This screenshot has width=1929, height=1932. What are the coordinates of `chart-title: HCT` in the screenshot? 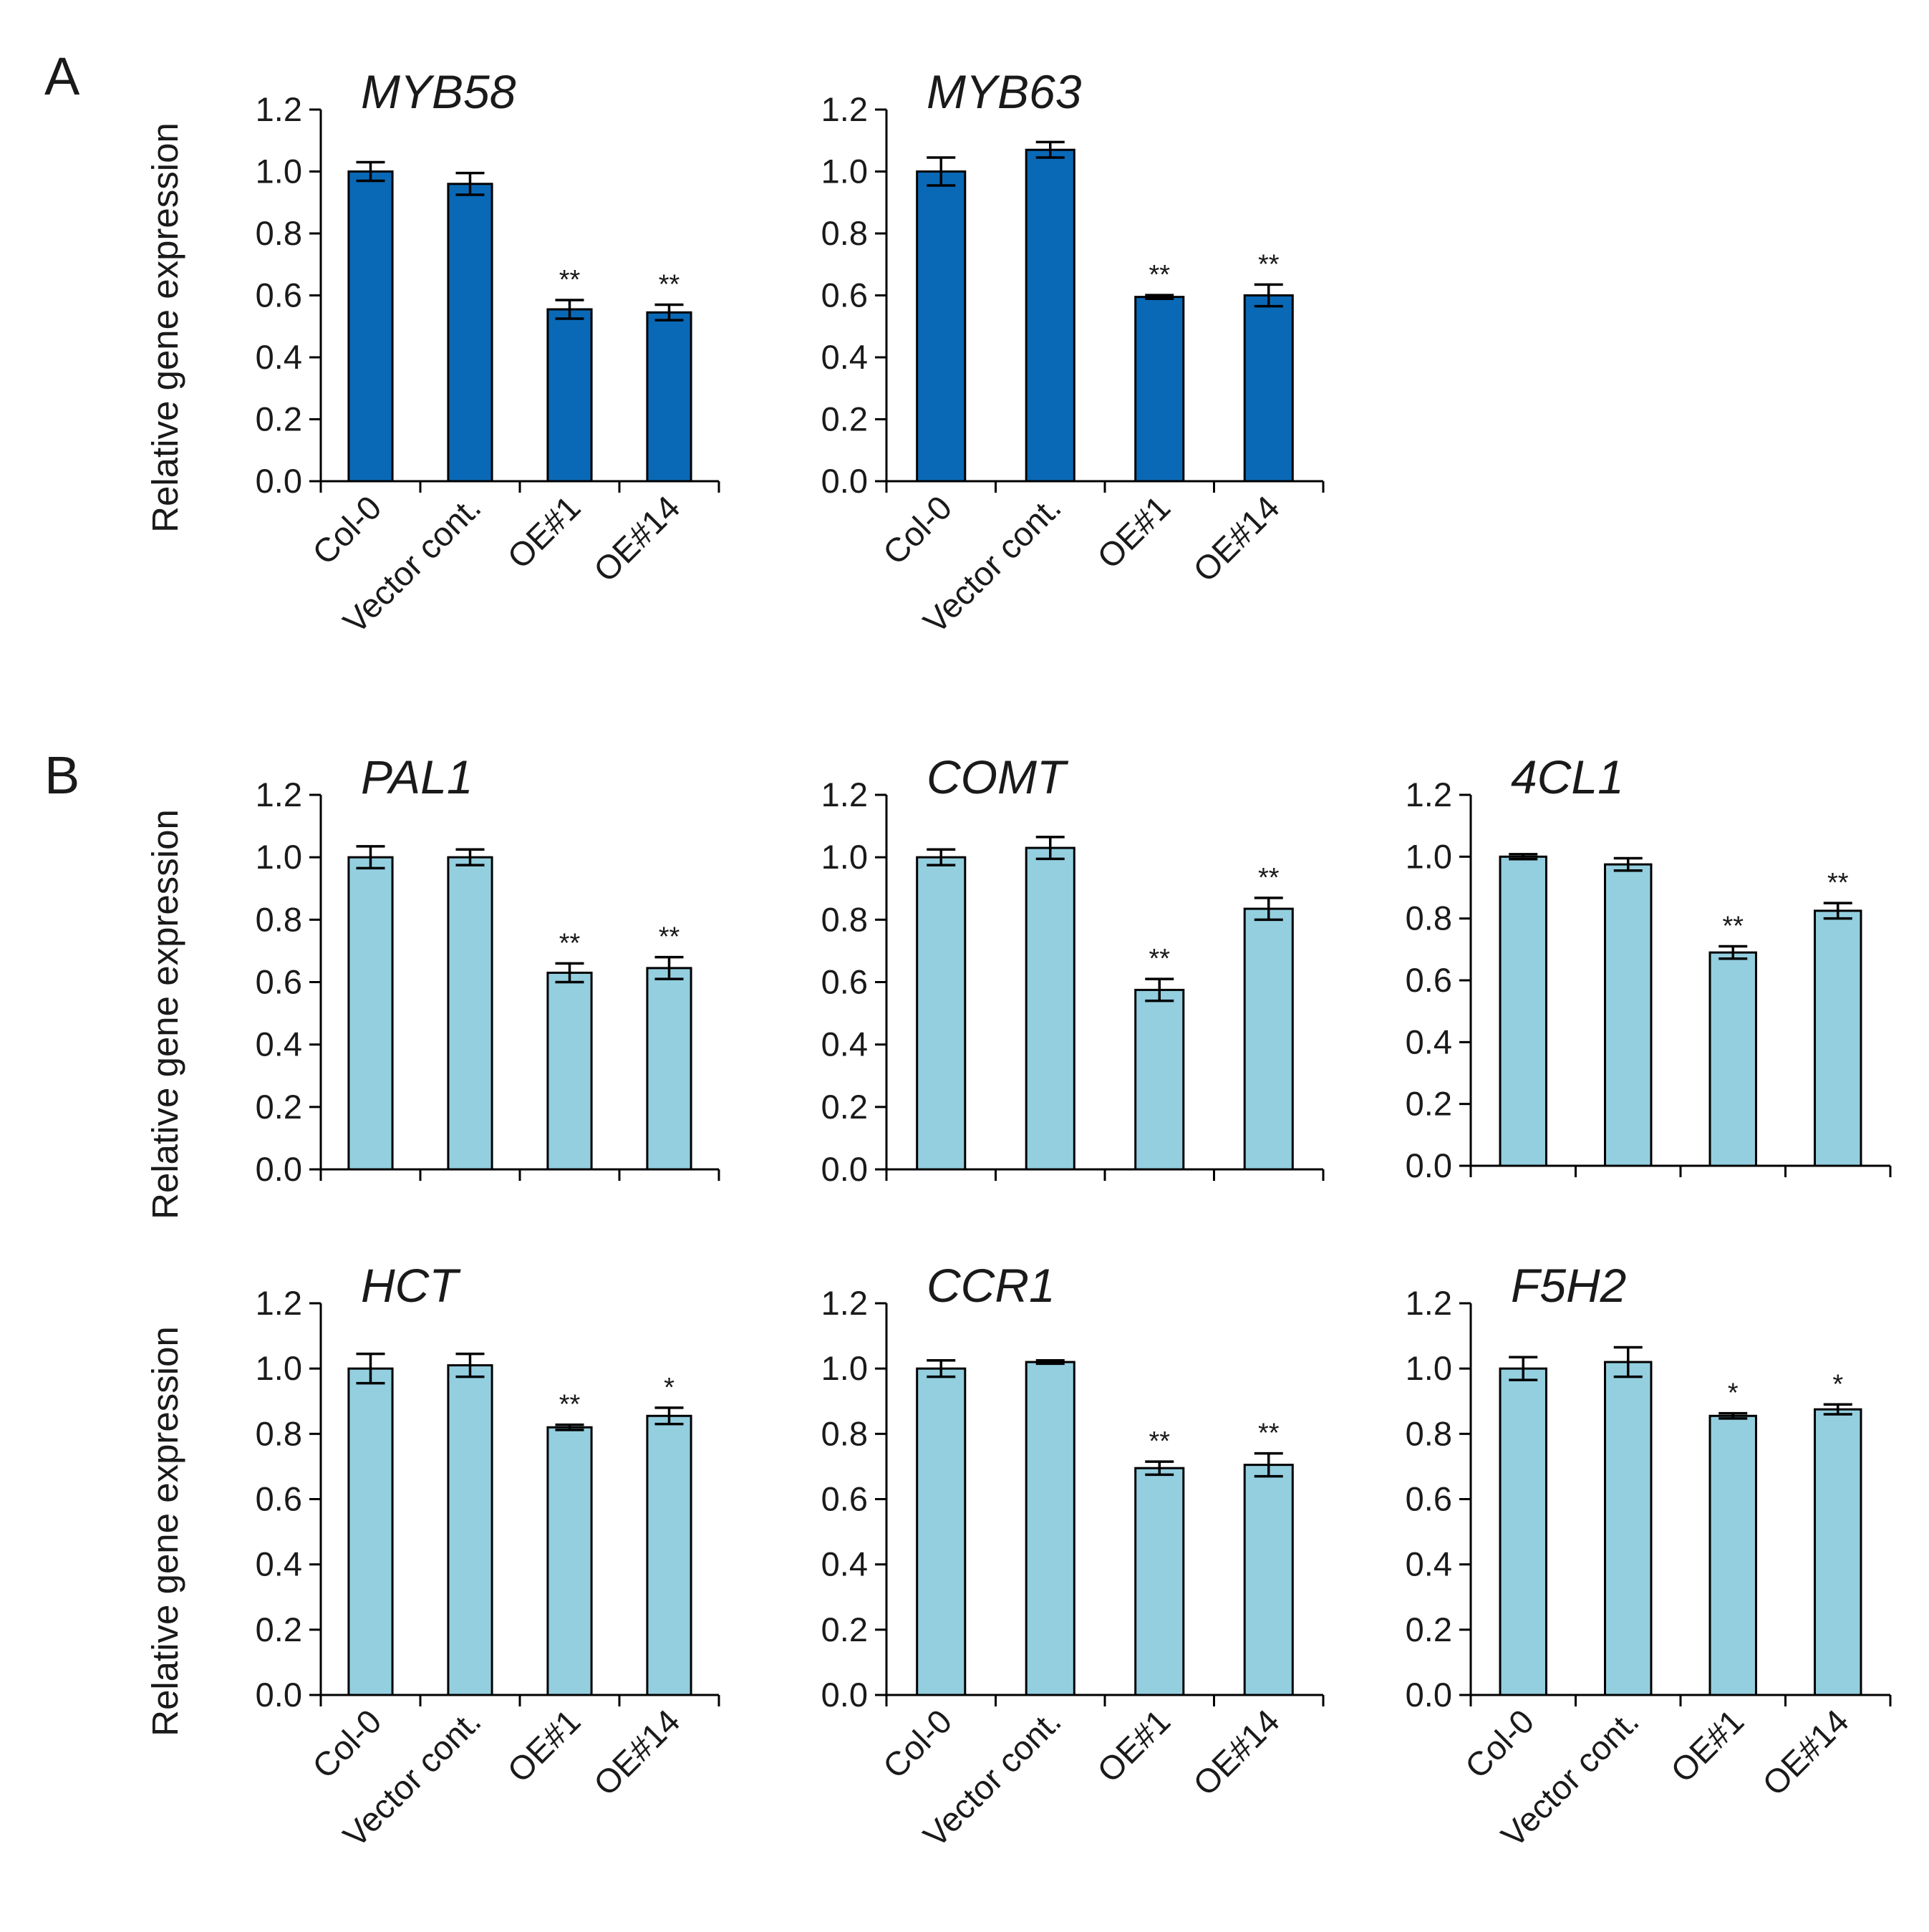 It's located at (411, 1285).